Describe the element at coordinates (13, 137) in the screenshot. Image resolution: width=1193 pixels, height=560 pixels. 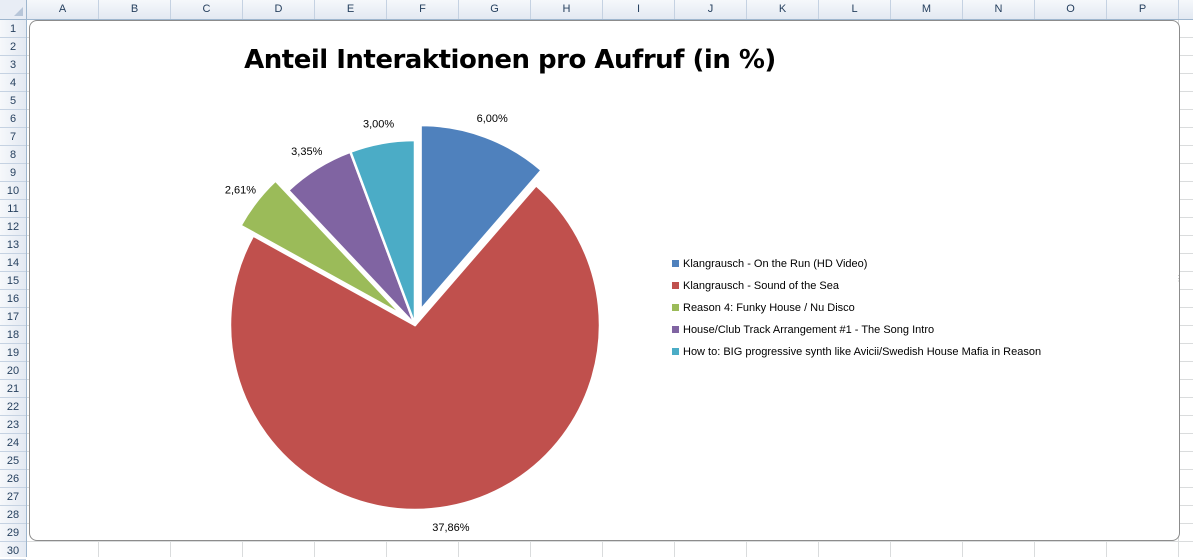
I see `row-header-7: 7` at that location.